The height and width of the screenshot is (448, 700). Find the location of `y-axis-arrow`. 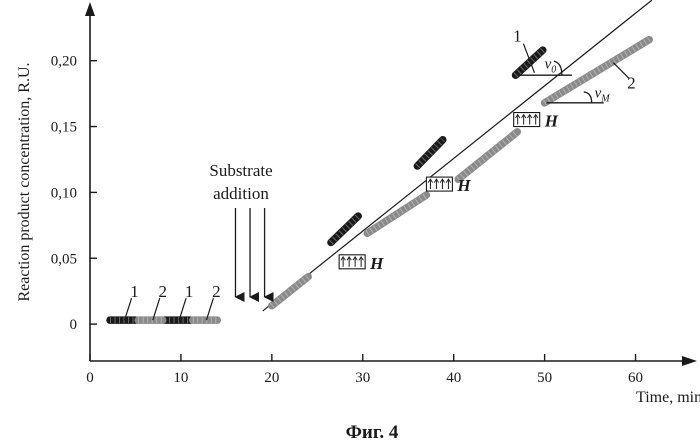

y-axis-arrow is located at coordinates (90, 9).